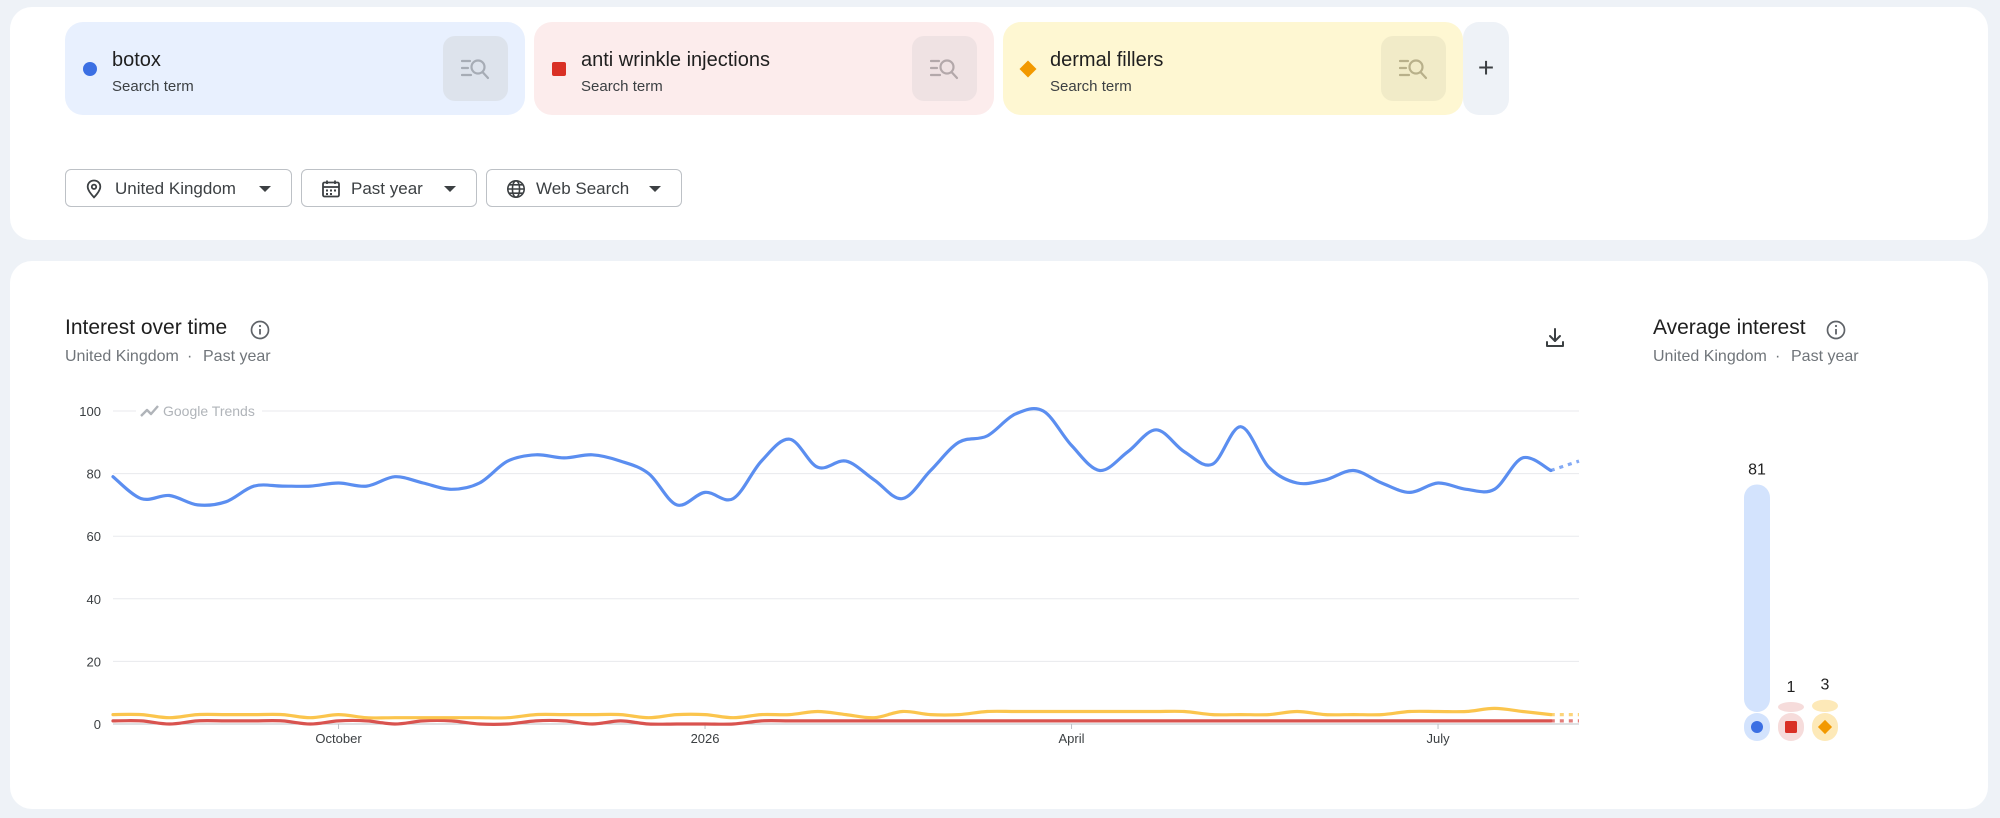 The height and width of the screenshot is (818, 2000). Describe the element at coordinates (122, 356) in the screenshot. I see `interest-location: United Kingdom` at that location.